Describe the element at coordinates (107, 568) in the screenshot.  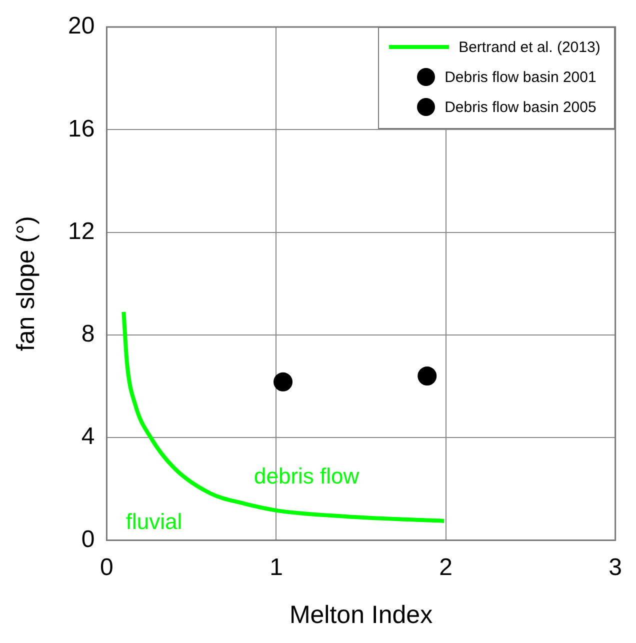
I see `x-tick-label: 0` at that location.